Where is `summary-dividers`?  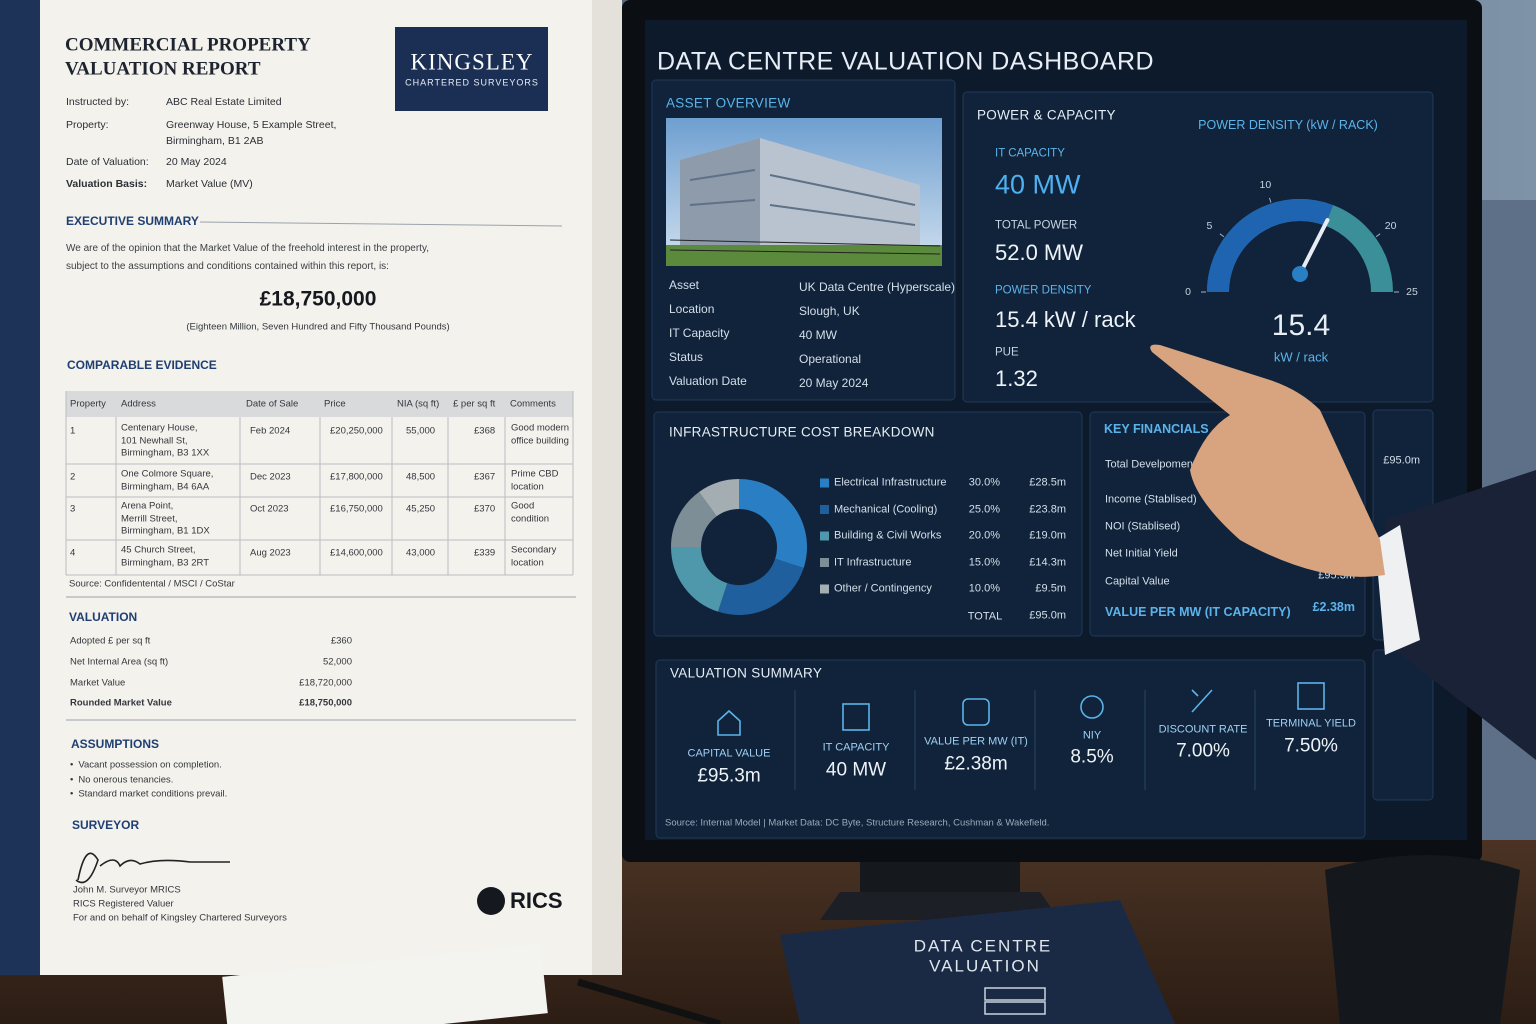 summary-dividers is located at coordinates (1025, 740).